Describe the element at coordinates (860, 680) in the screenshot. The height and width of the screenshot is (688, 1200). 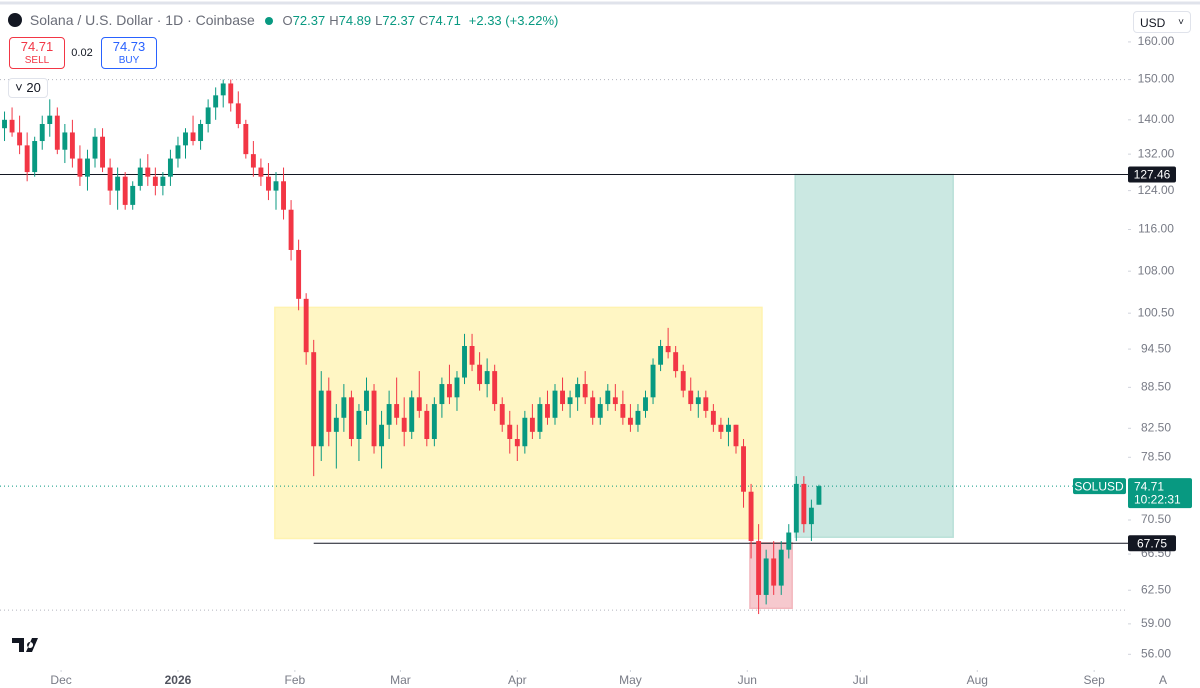
I see `x-tick-label: Jul` at that location.